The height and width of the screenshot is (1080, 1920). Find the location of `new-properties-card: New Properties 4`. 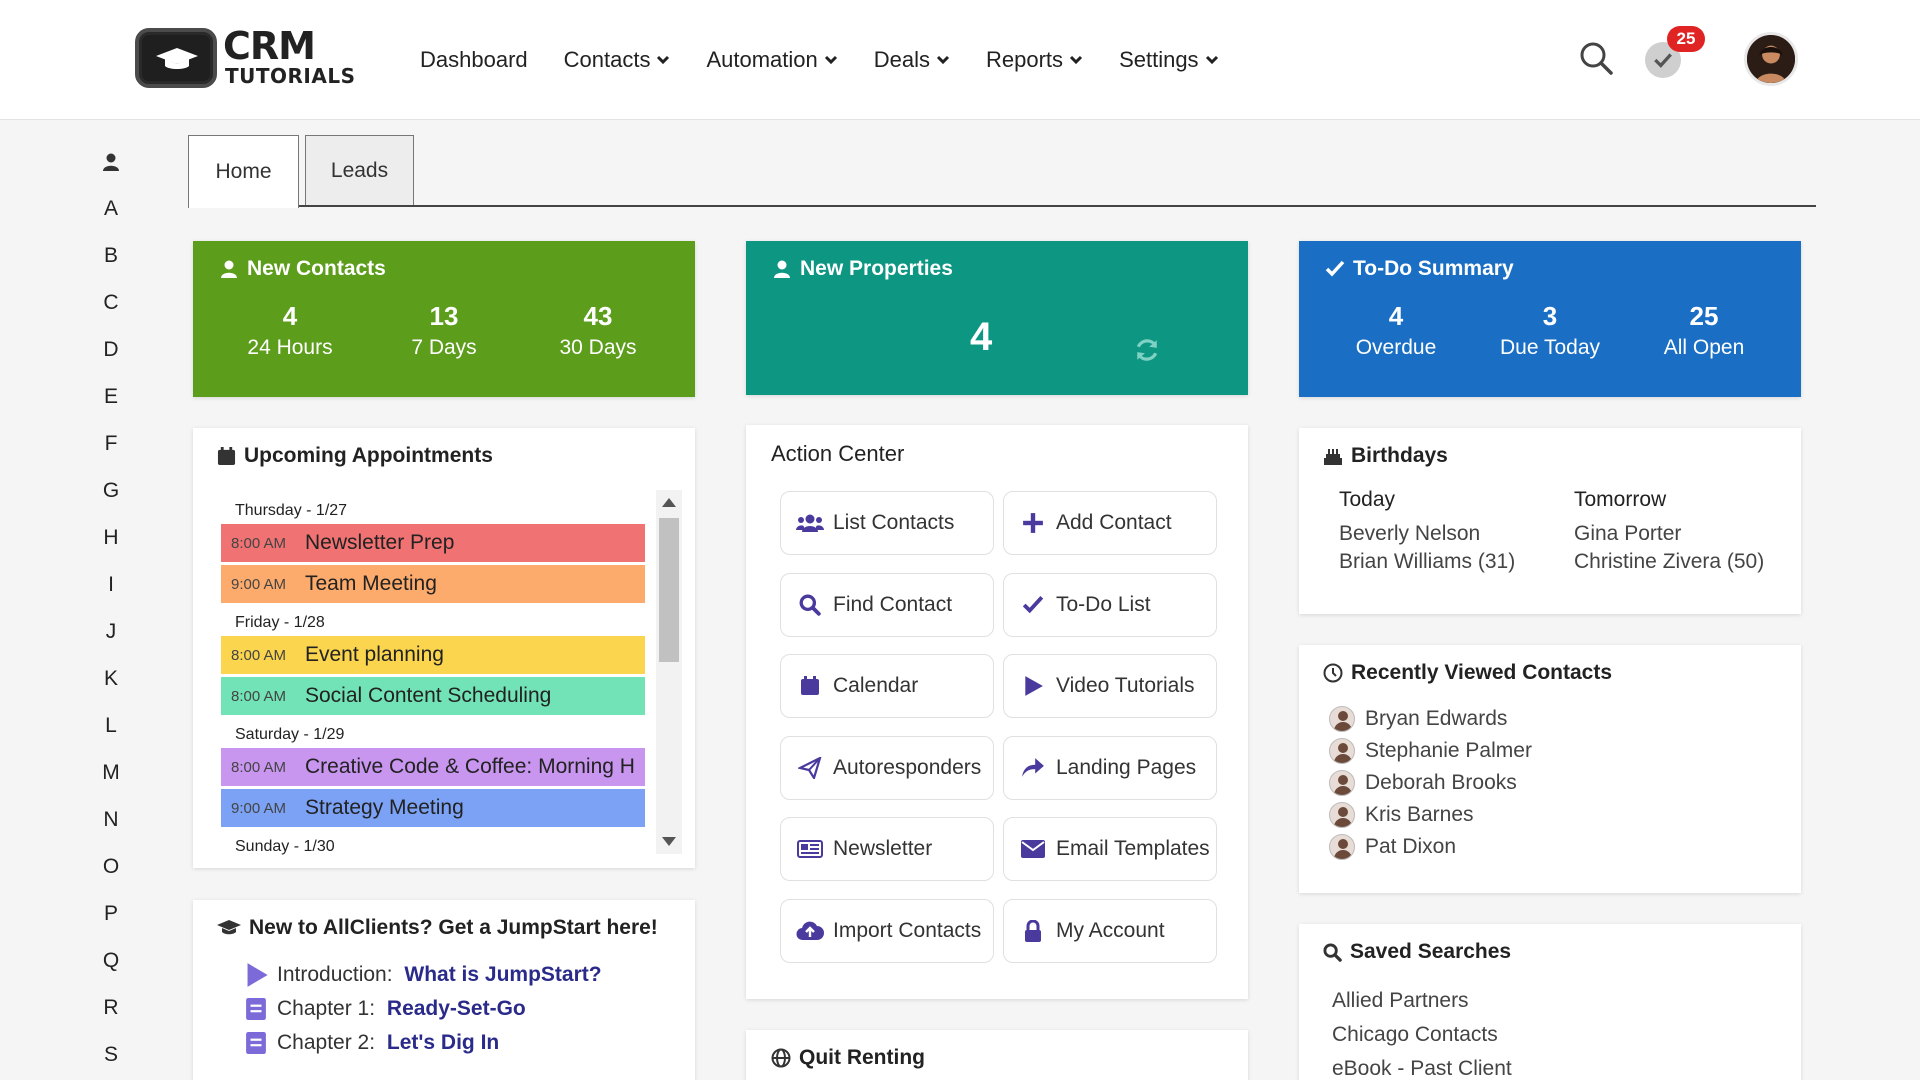

new-properties-card: New Properties 4 is located at coordinates (997, 318).